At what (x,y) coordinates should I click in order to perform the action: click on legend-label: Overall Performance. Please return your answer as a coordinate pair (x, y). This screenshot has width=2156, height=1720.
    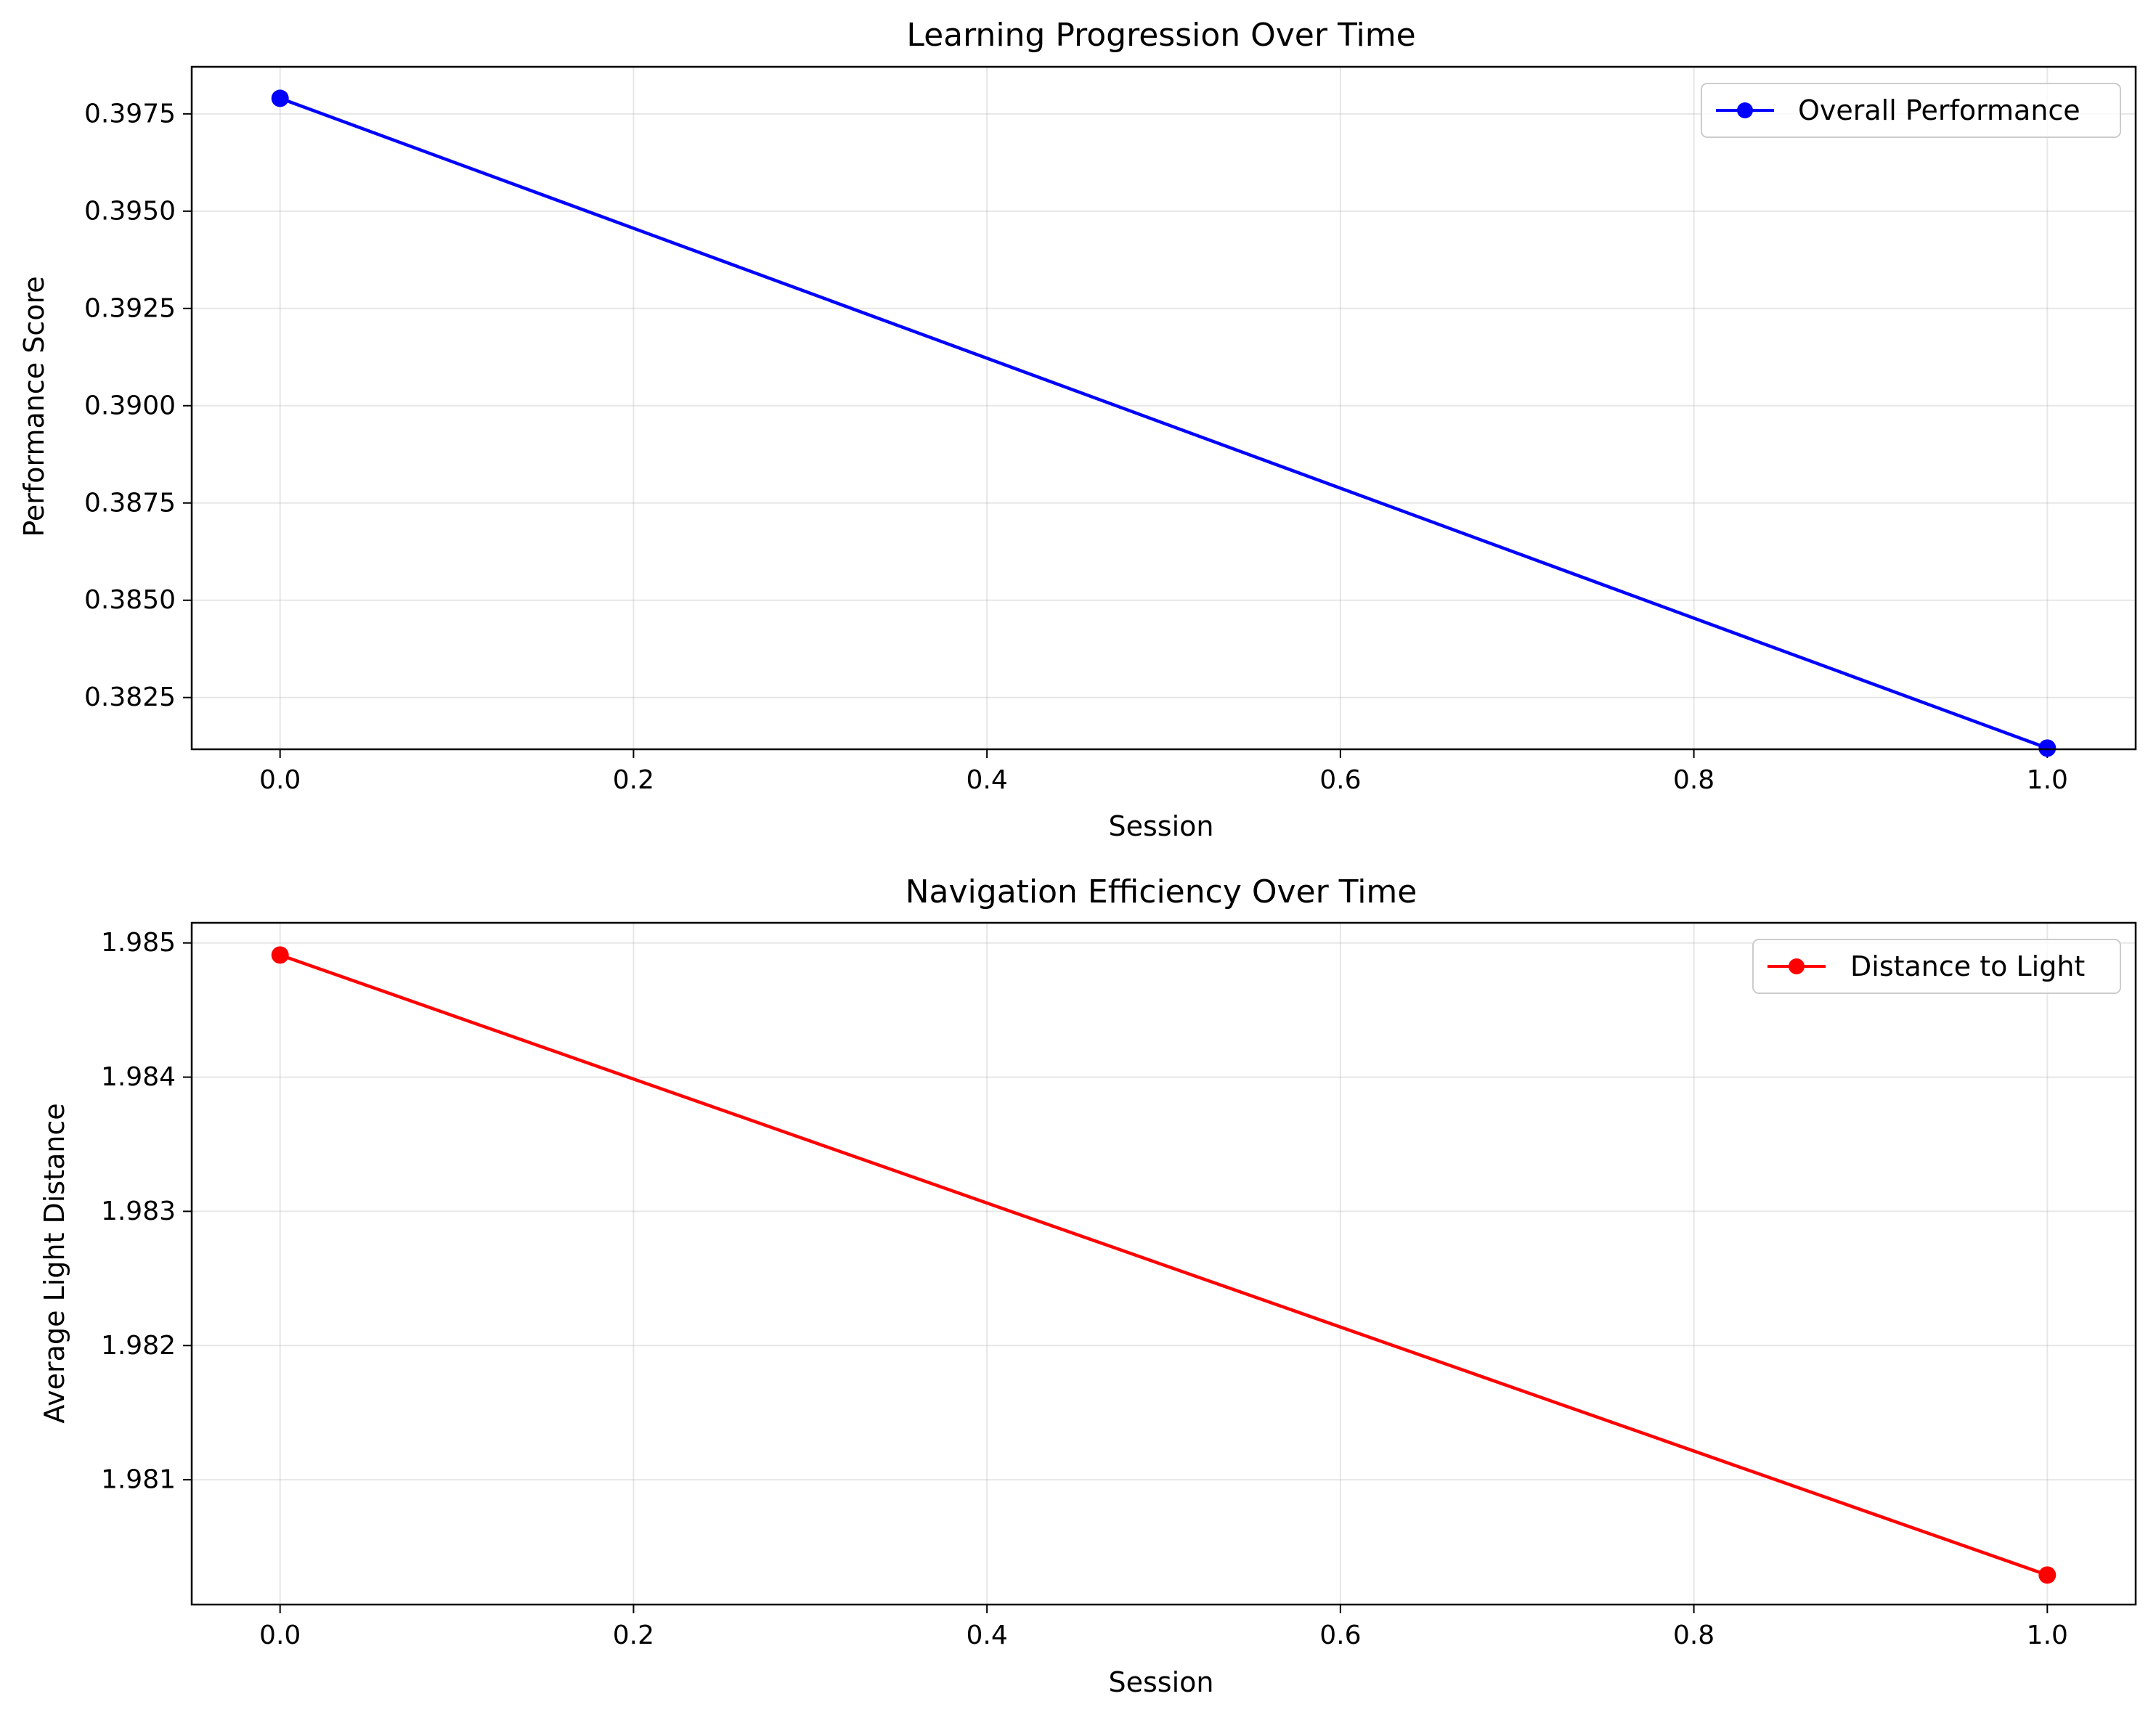
    Looking at the image, I should click on (1939, 110).